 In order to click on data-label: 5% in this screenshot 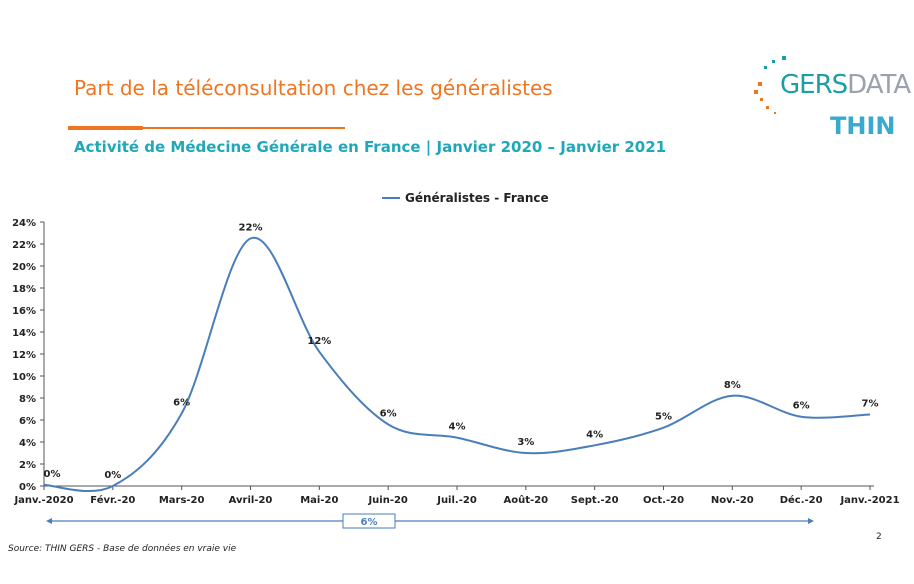, I will do `click(663, 417)`.